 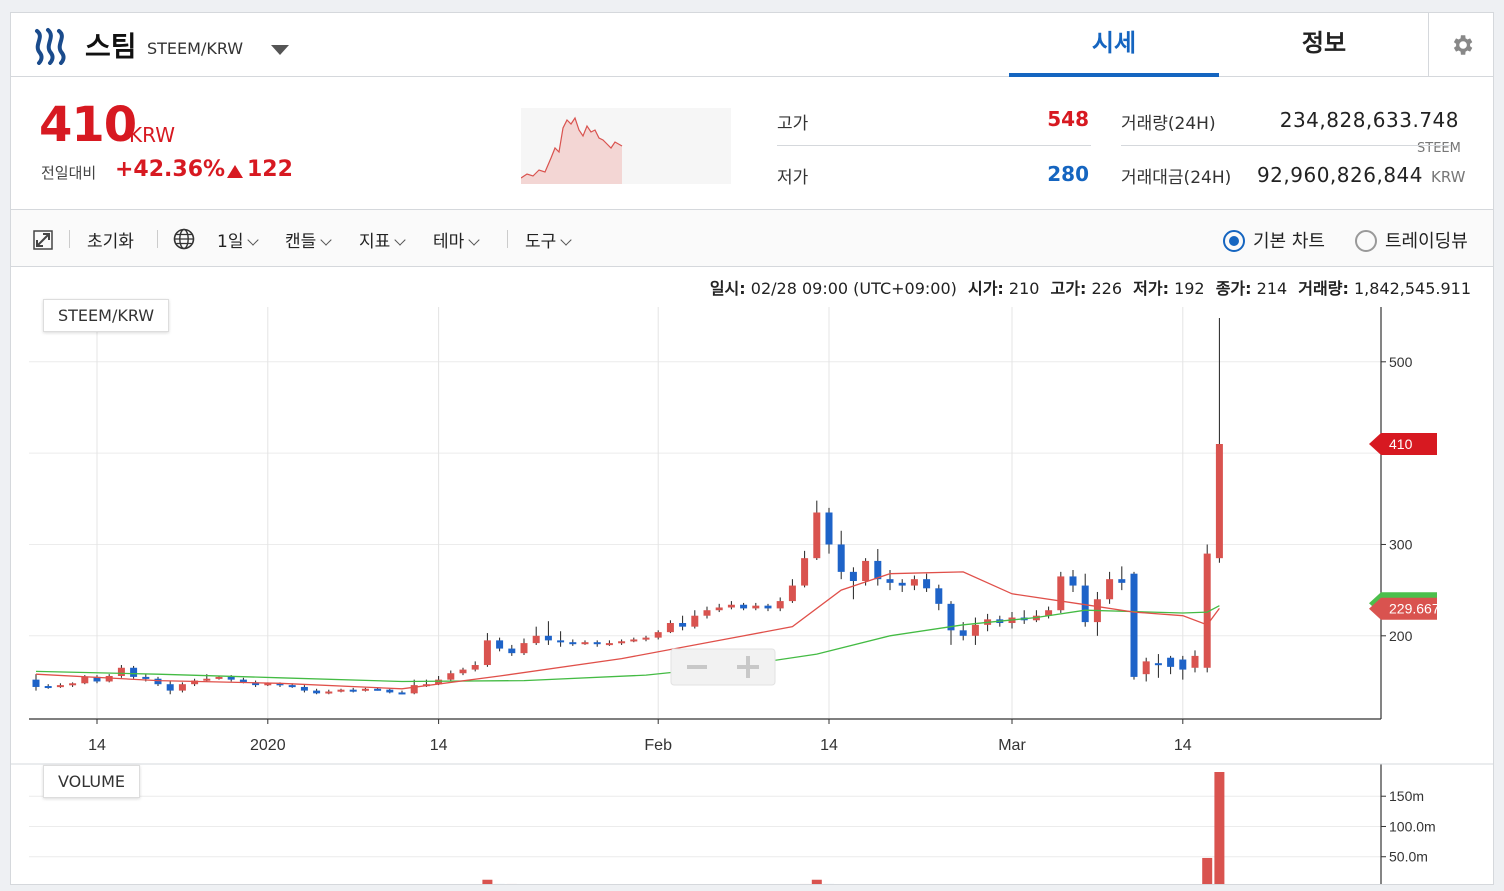 I want to click on amount-unit: KRW, so click(x=1448, y=177).